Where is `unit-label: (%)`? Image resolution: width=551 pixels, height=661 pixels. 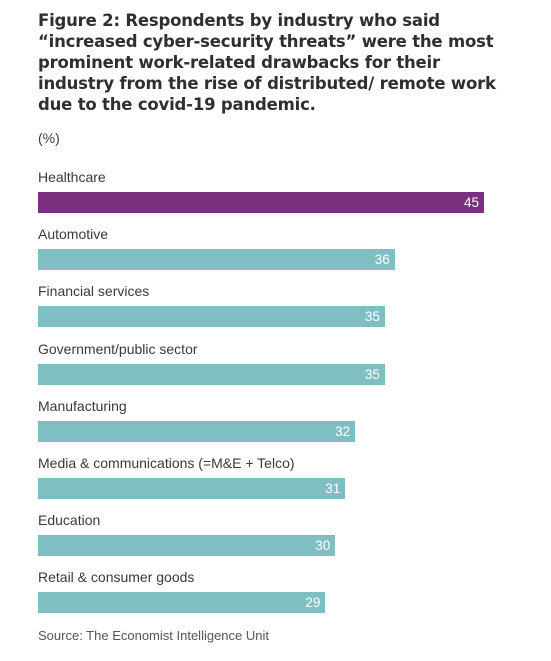 unit-label: (%) is located at coordinates (49, 138).